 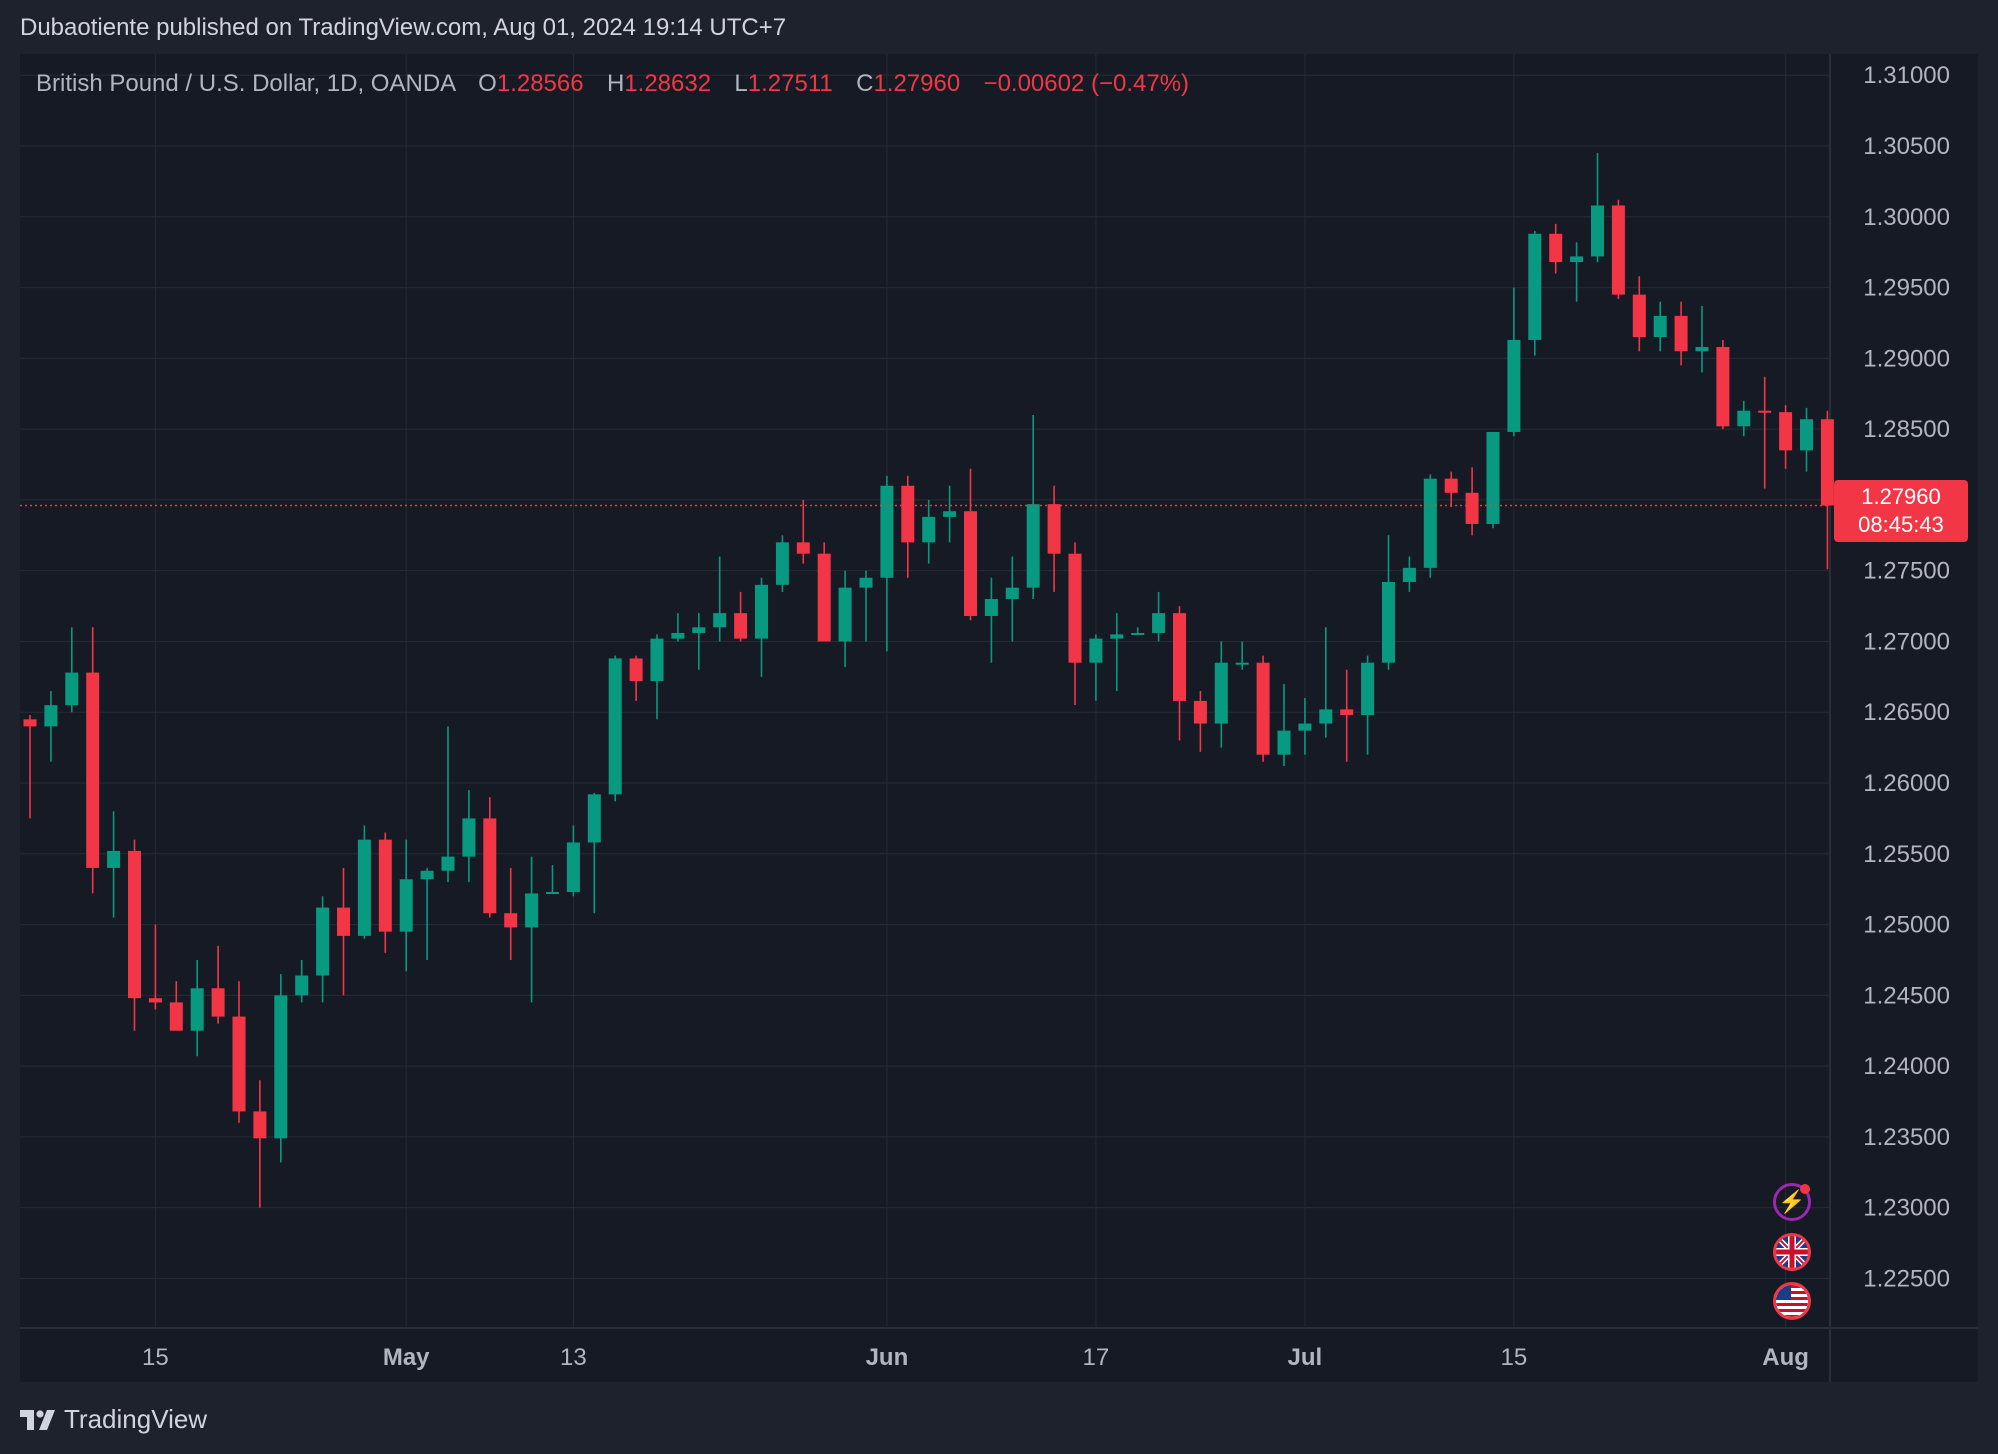 What do you see at coordinates (615, 83) in the screenshot?
I see `high-label: H` at bounding box center [615, 83].